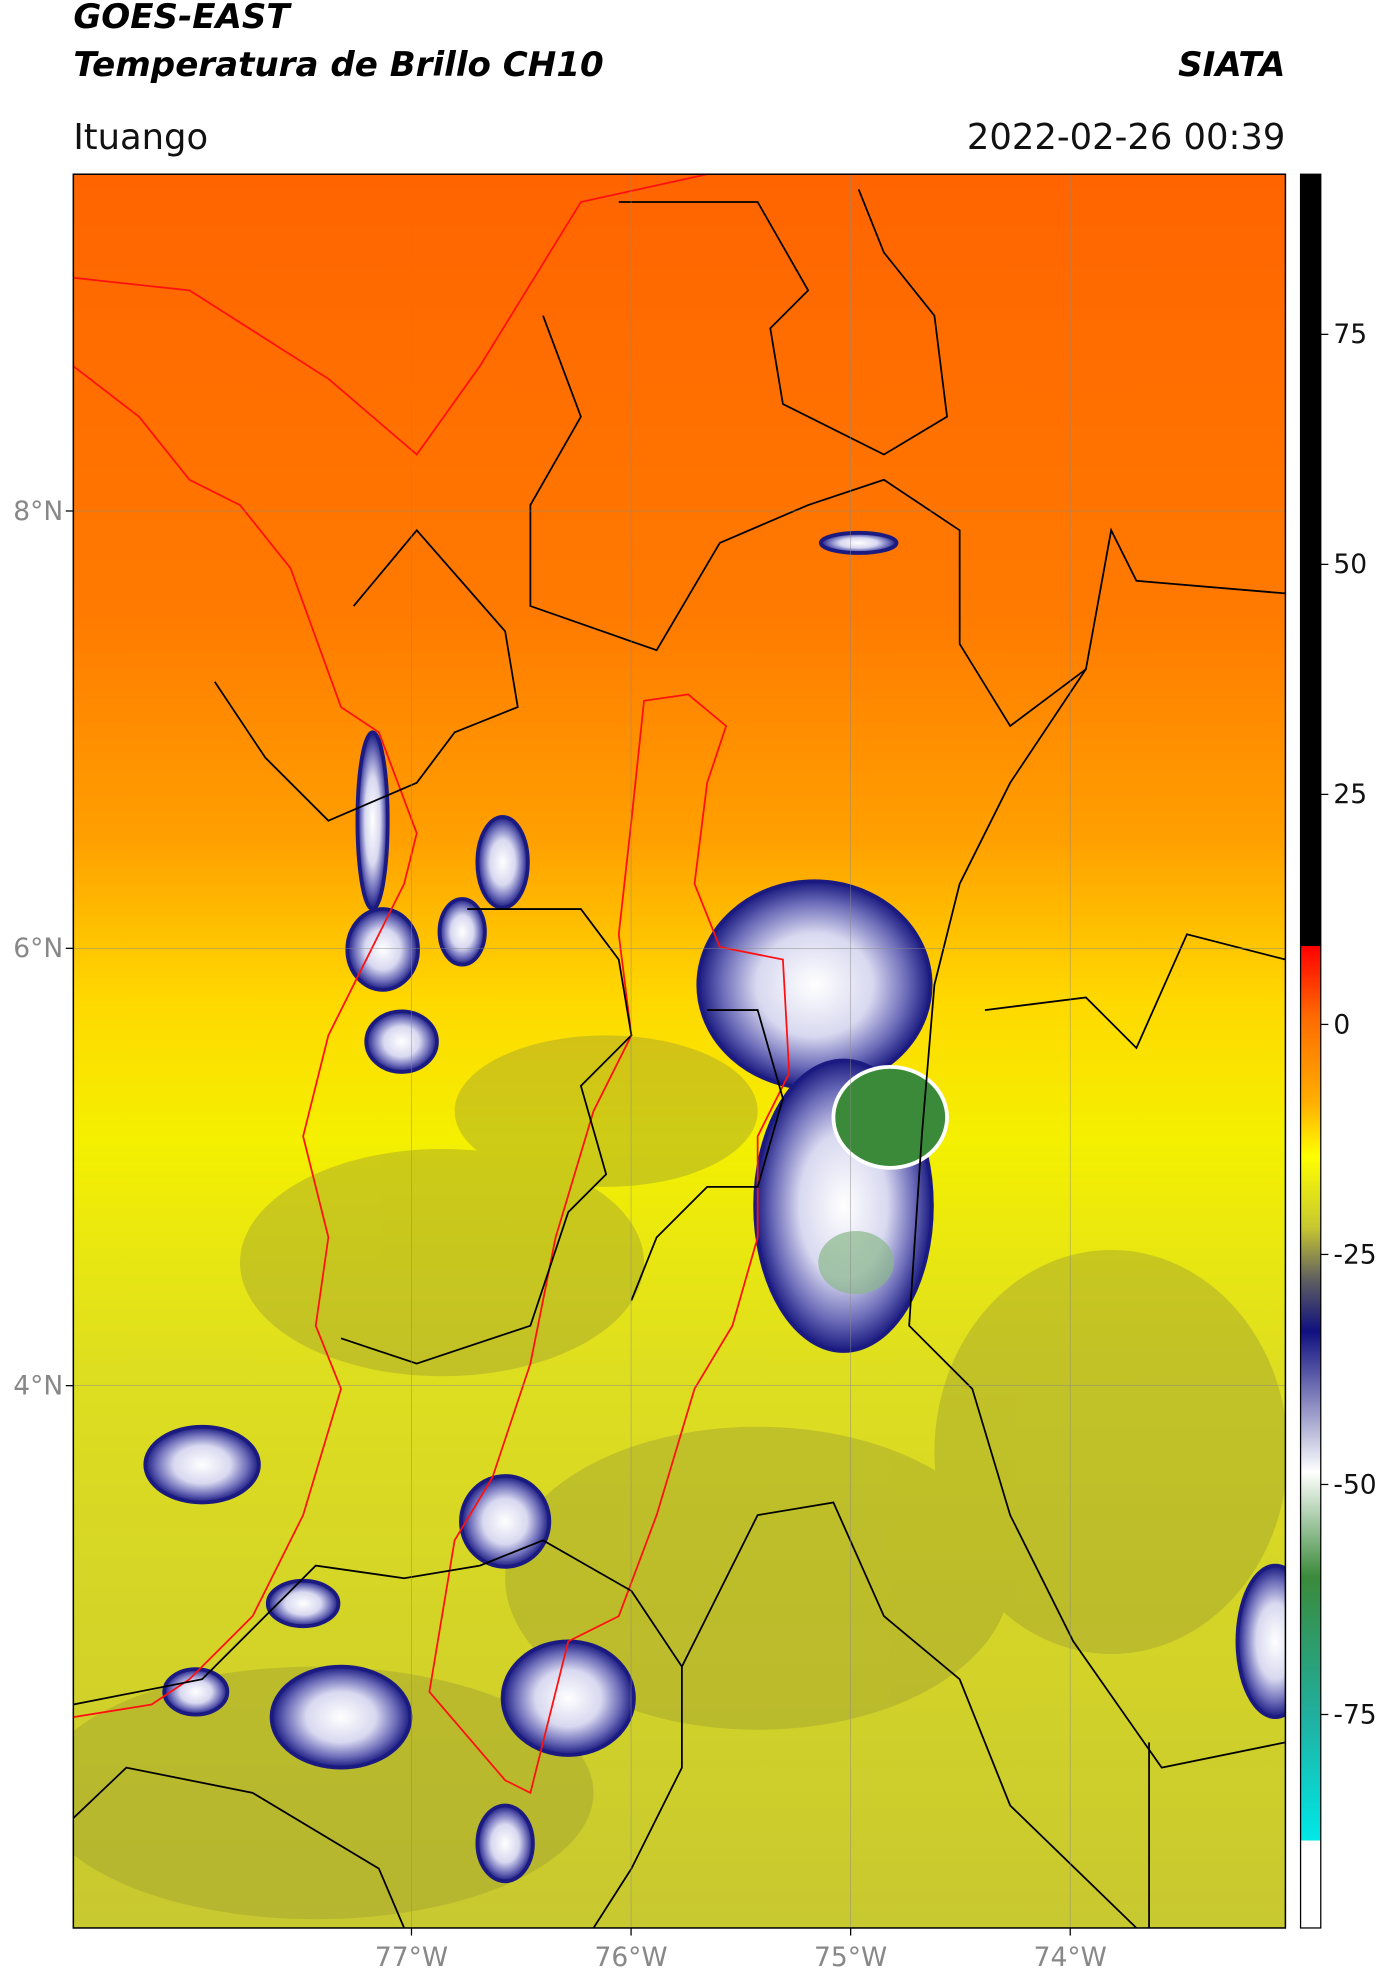  What do you see at coordinates (1350, 564) in the screenshot?
I see `colorbar-label: 50` at bounding box center [1350, 564].